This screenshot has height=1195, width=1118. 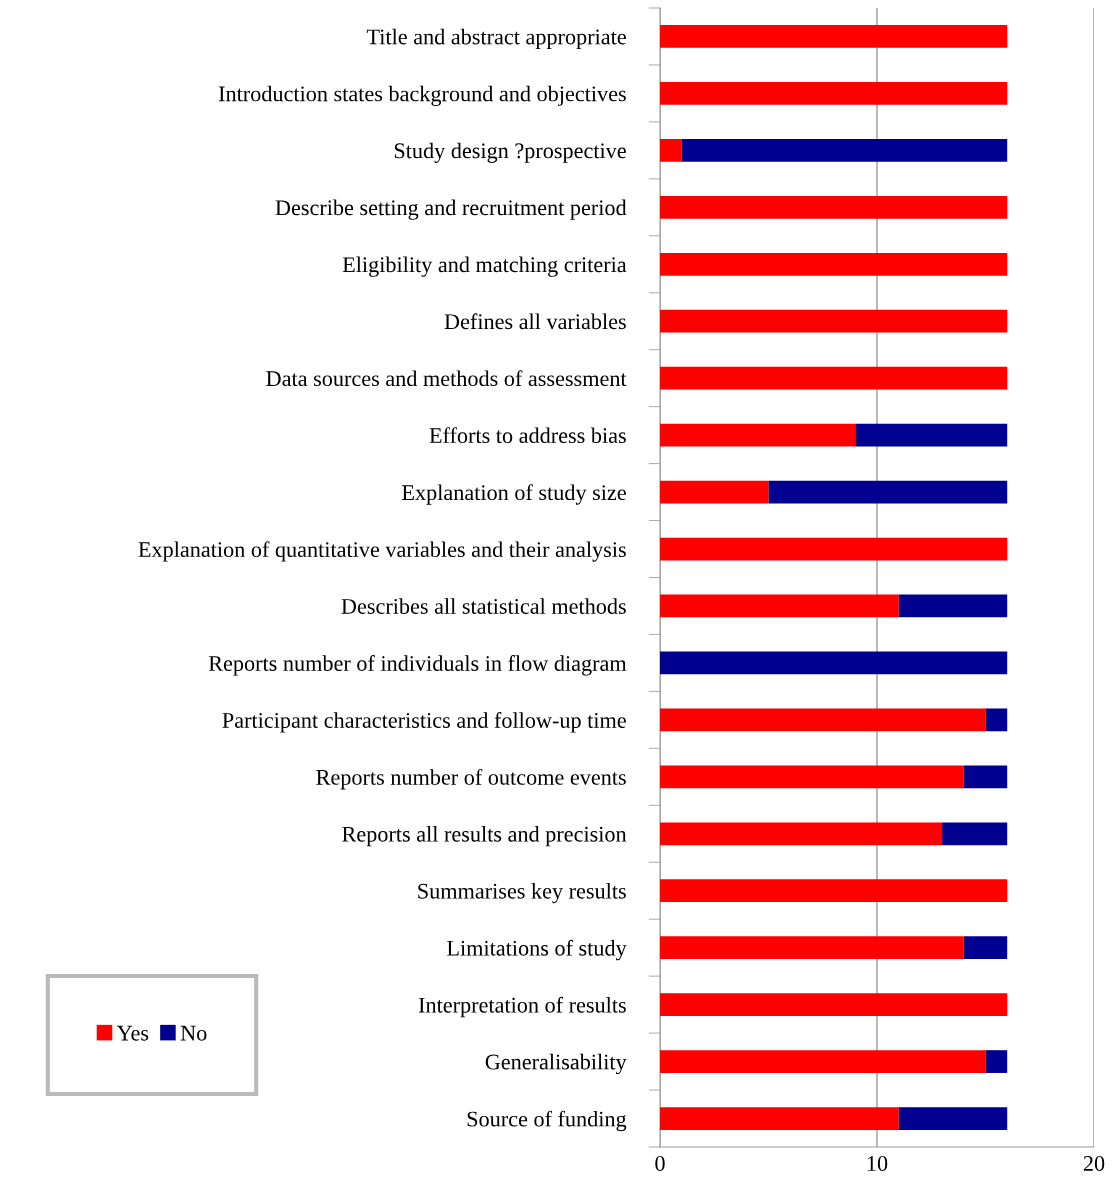 What do you see at coordinates (193, 1033) in the screenshot?
I see `legend-label: No` at bounding box center [193, 1033].